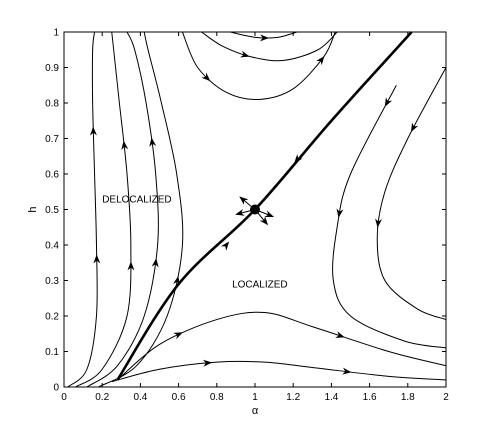  What do you see at coordinates (52, 317) in the screenshot?
I see `y-tick-label-2: 0.2` at bounding box center [52, 317].